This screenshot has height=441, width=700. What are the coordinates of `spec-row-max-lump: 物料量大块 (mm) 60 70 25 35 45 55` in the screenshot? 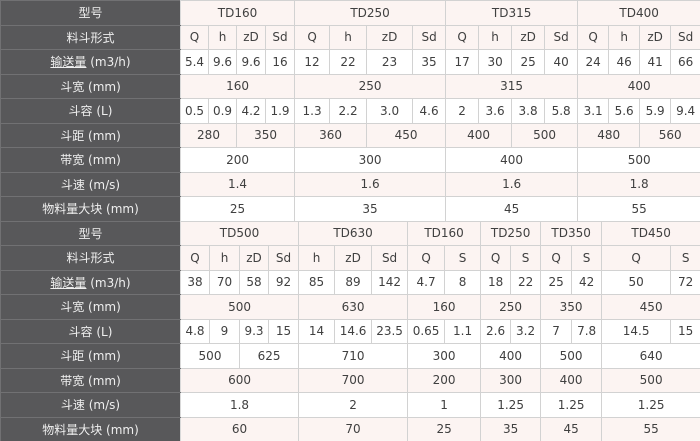 It's located at (350, 428).